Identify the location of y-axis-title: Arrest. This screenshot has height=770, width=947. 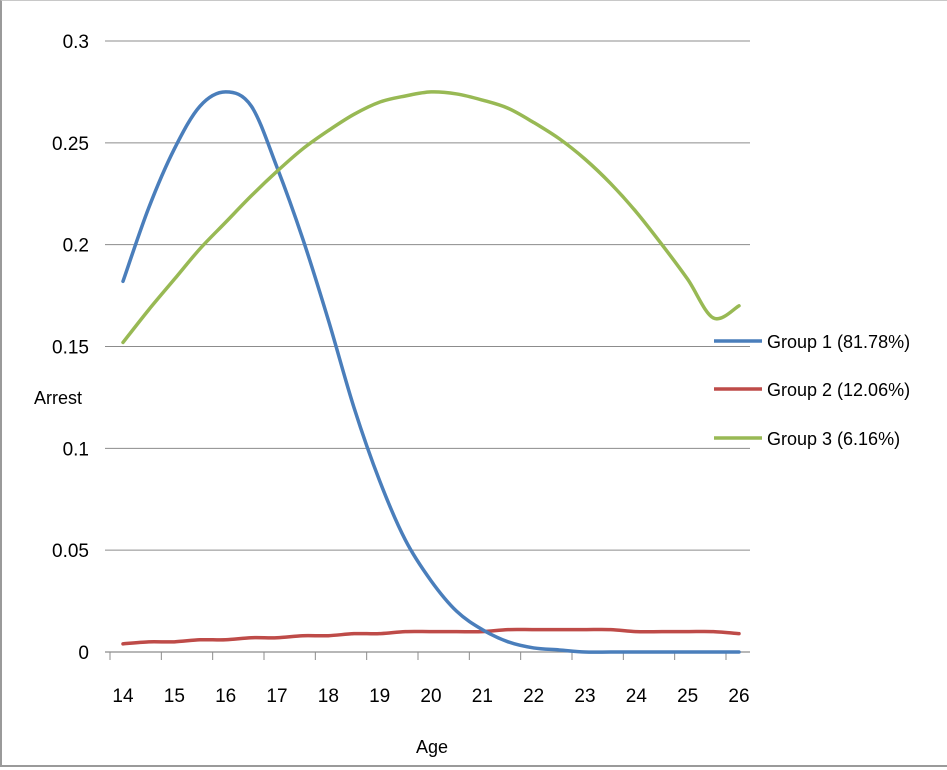
(58, 398).